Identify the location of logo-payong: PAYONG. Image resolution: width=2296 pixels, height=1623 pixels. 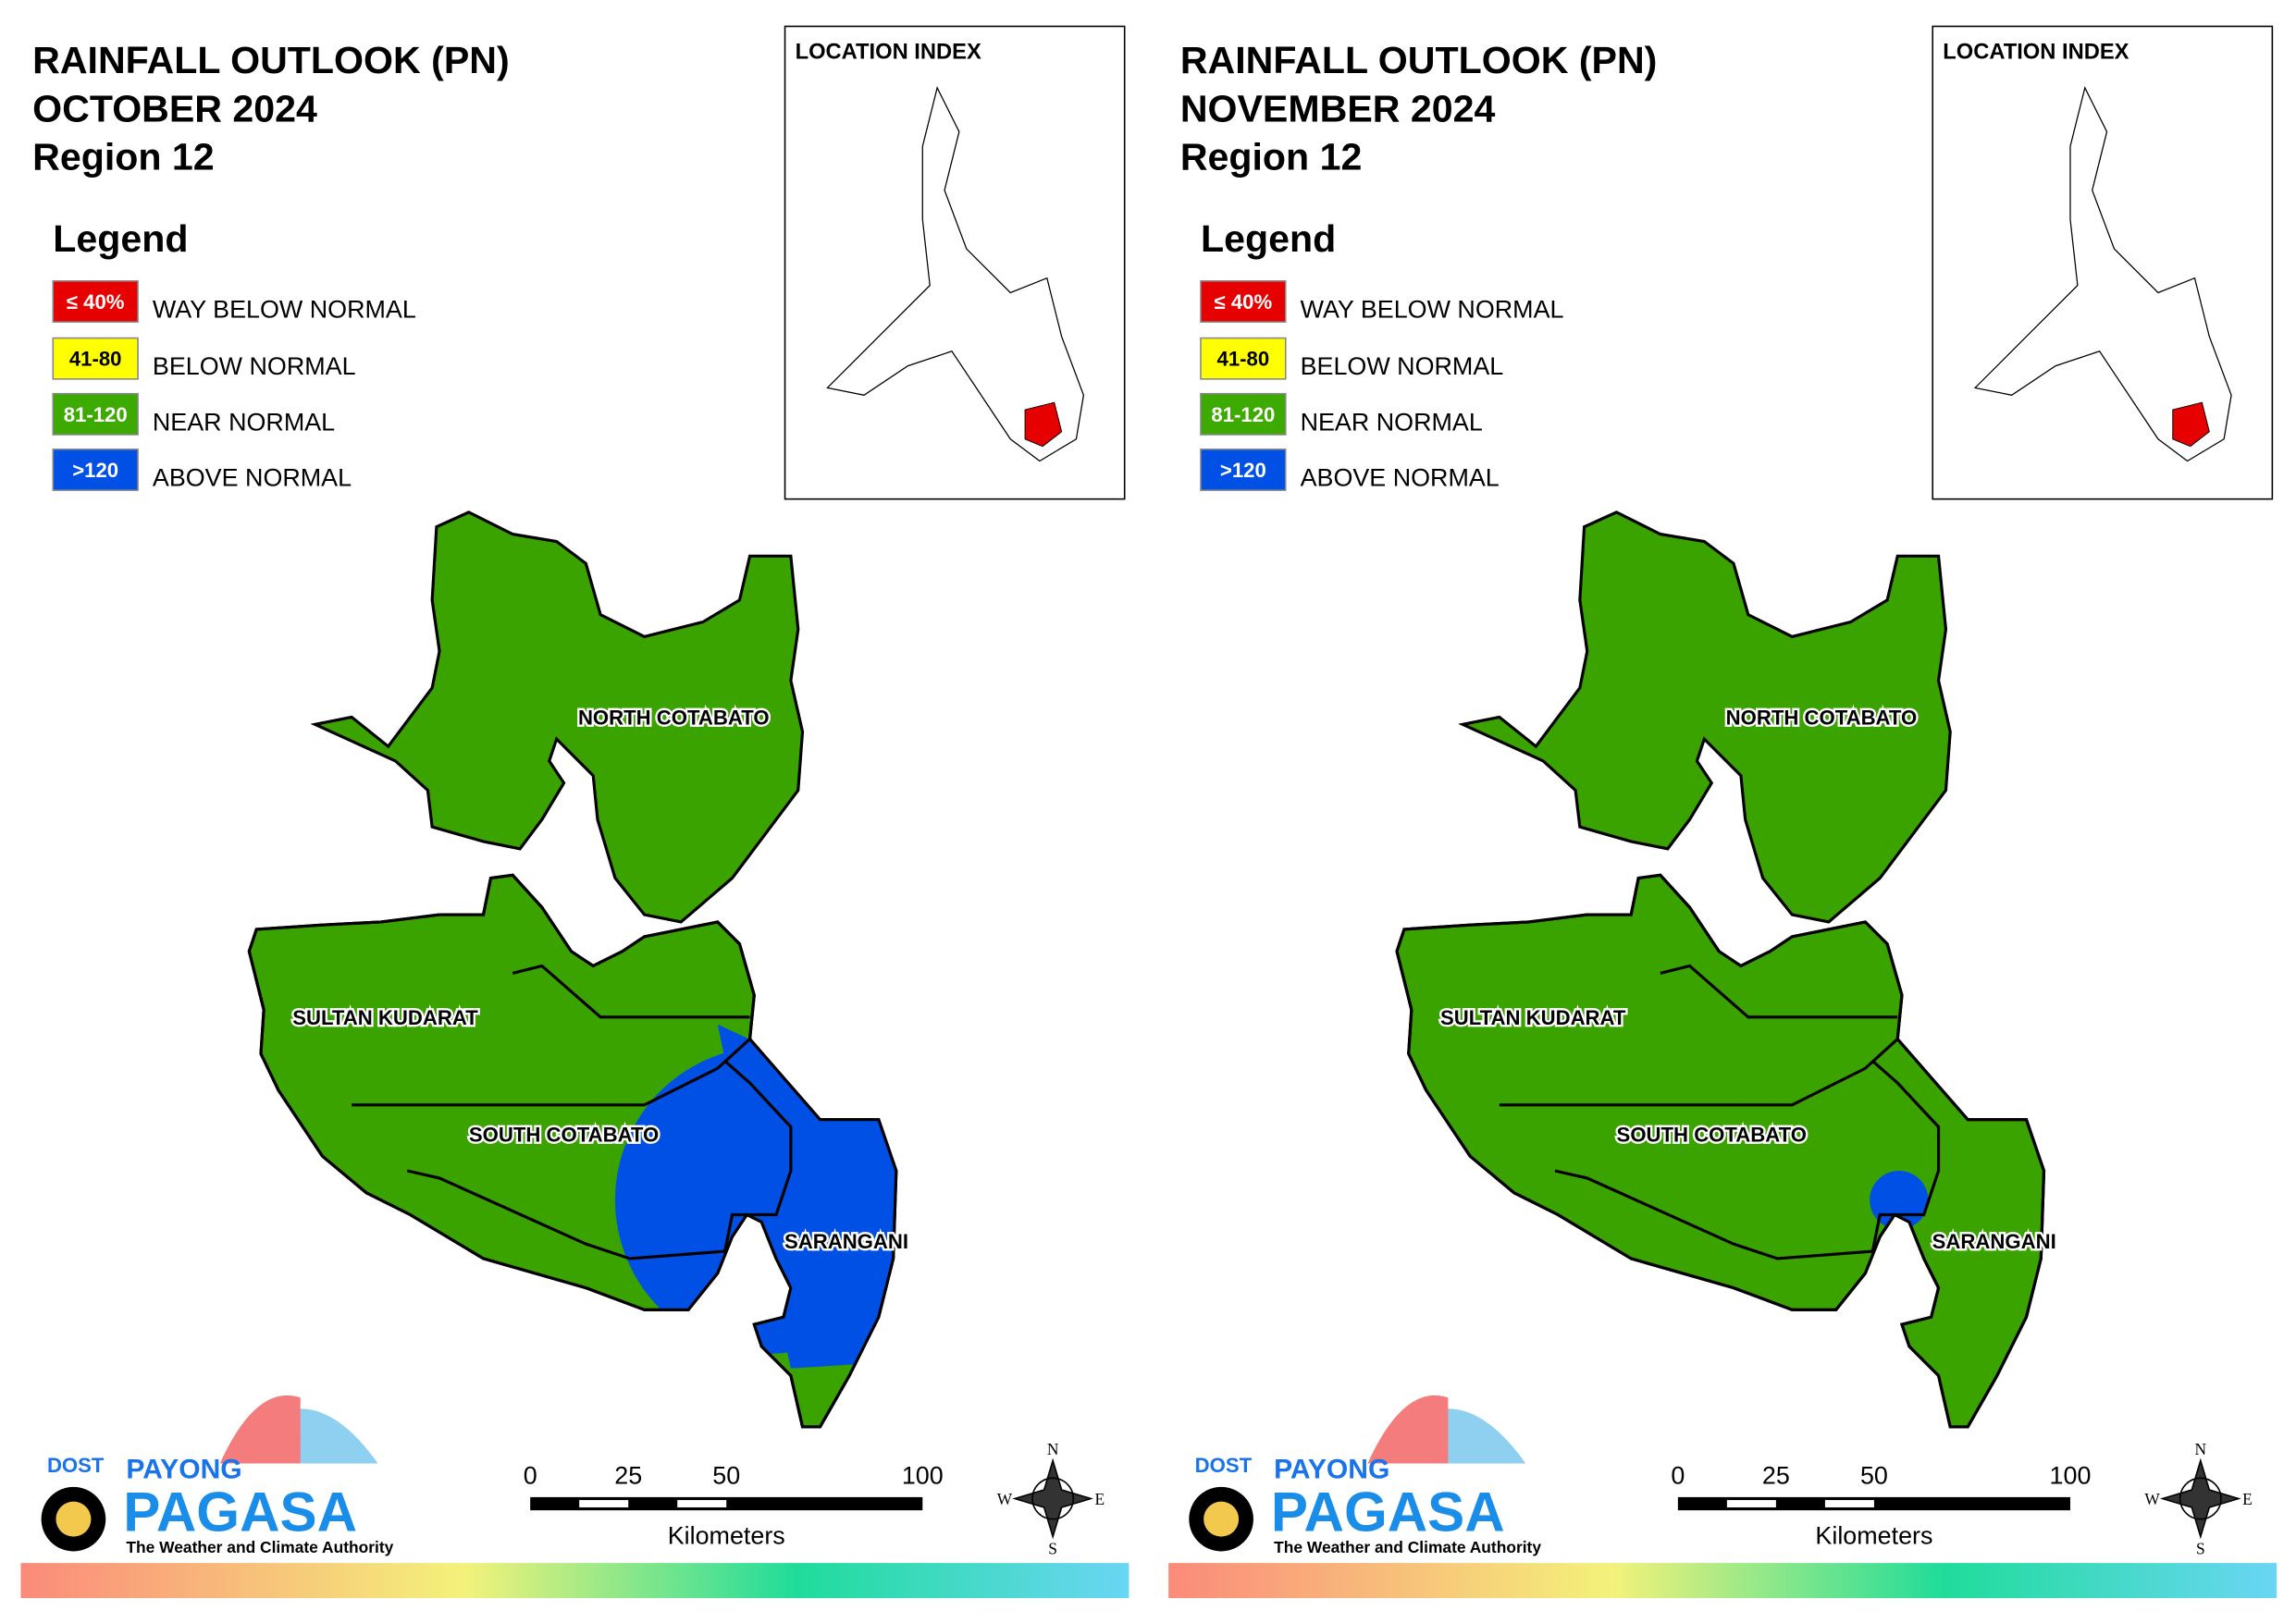
(183, 1469).